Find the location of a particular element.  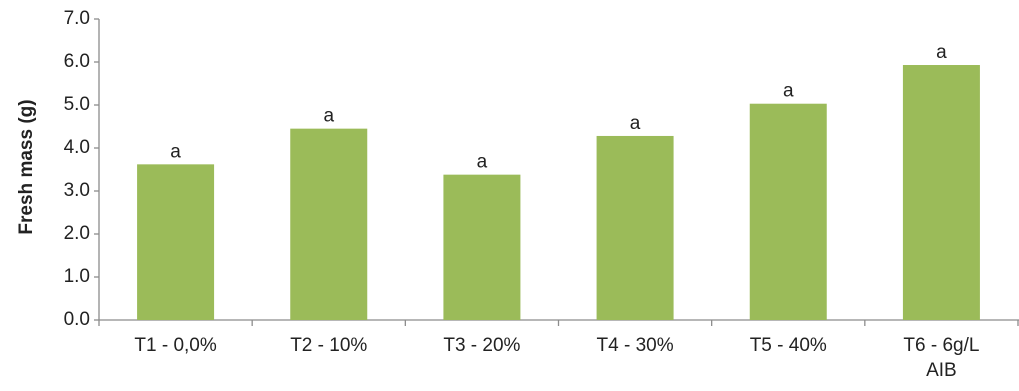

x-category-label: T3 - 20% is located at coordinates (481, 345).